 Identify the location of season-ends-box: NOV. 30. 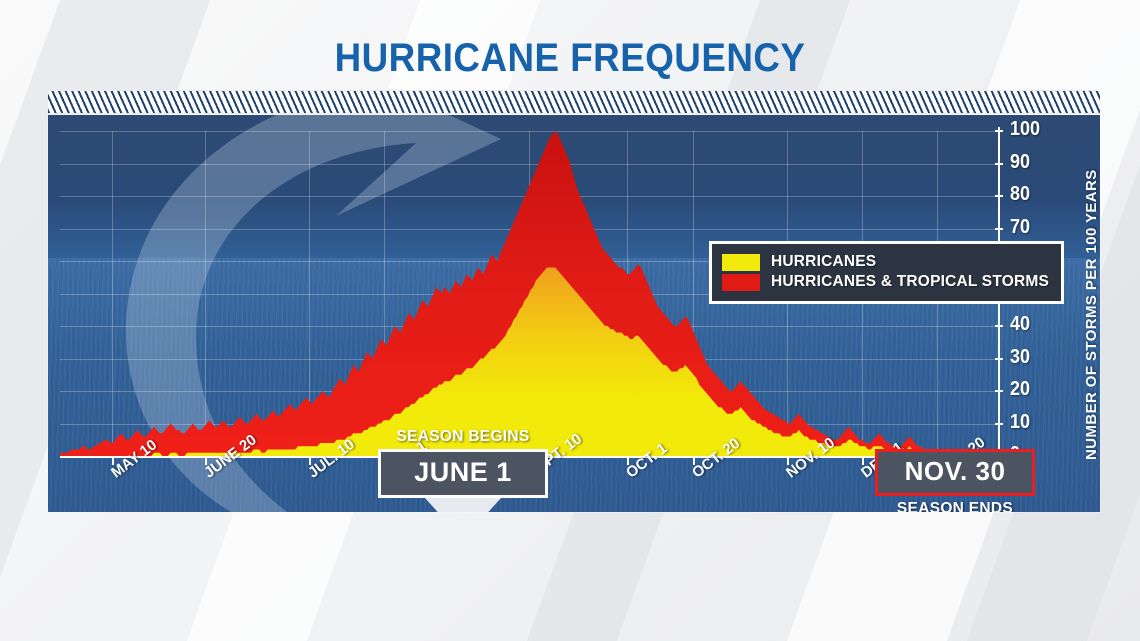
(955, 472).